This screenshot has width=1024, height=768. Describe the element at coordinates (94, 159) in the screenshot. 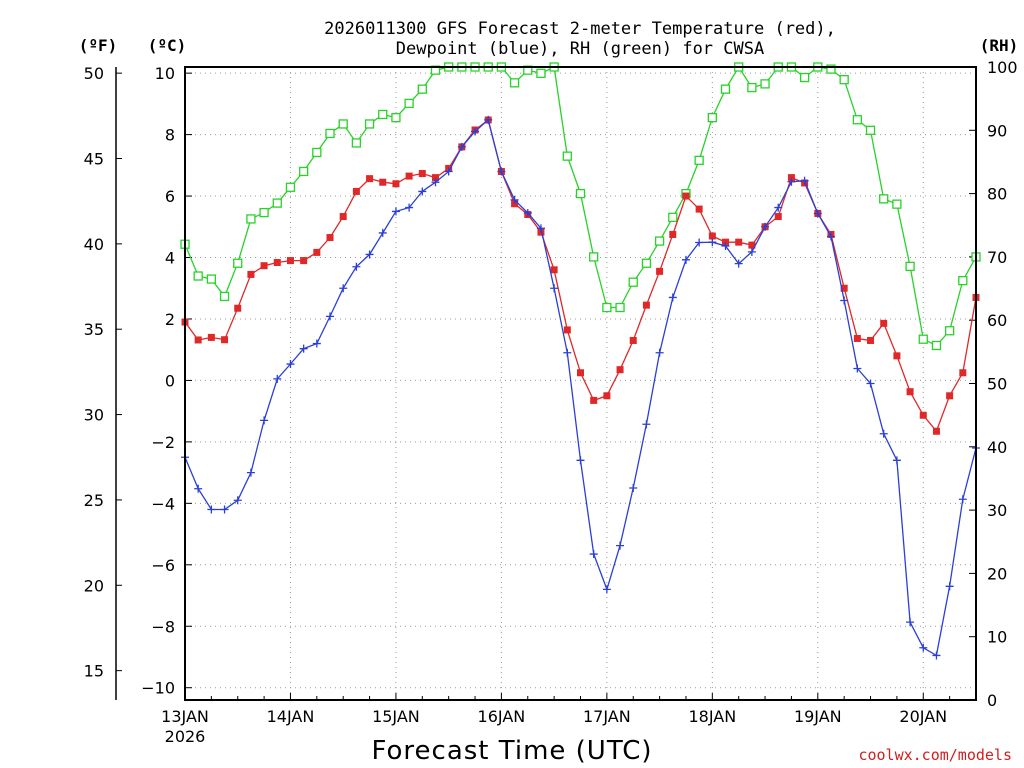

I see `fahrenheit-tick-label: 45` at that location.